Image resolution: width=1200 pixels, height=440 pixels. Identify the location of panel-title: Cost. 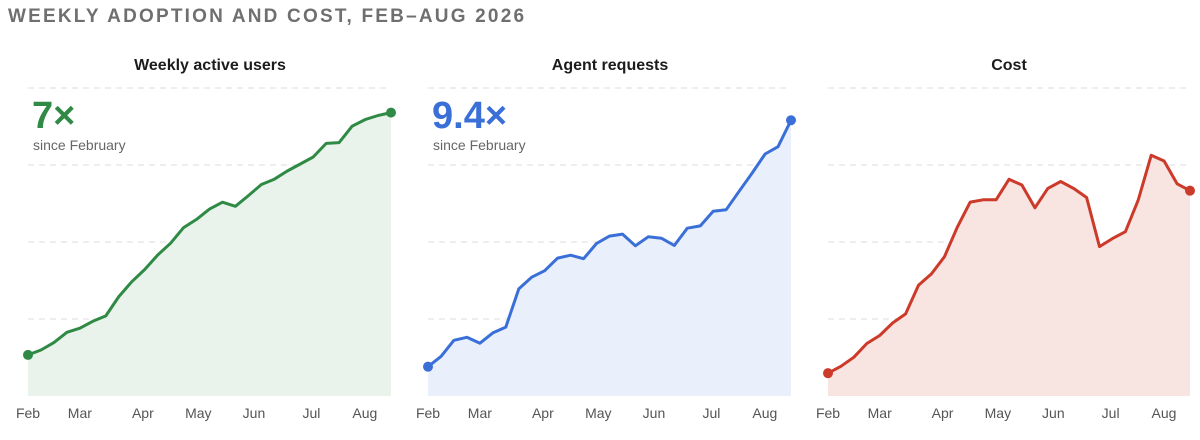
(1009, 65).